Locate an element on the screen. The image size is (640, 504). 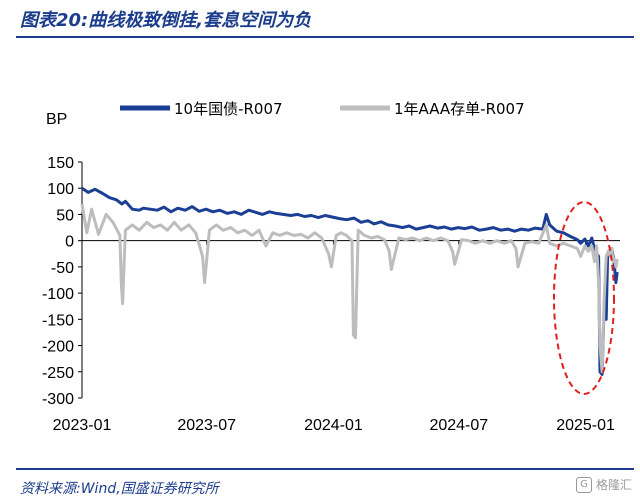
source-note: 资料来源:Wind,国盛证券研究所 is located at coordinates (119, 489).